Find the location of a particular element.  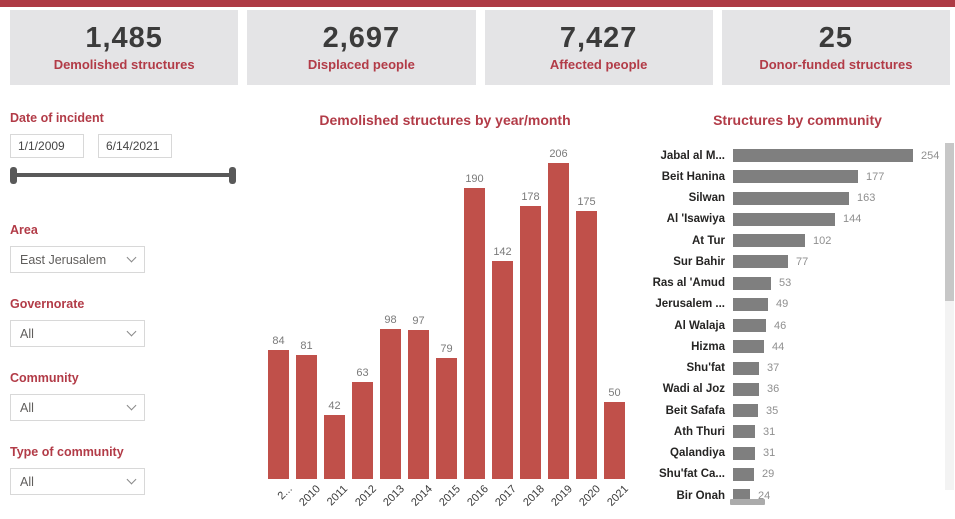

date-range-slider is located at coordinates (123, 175).